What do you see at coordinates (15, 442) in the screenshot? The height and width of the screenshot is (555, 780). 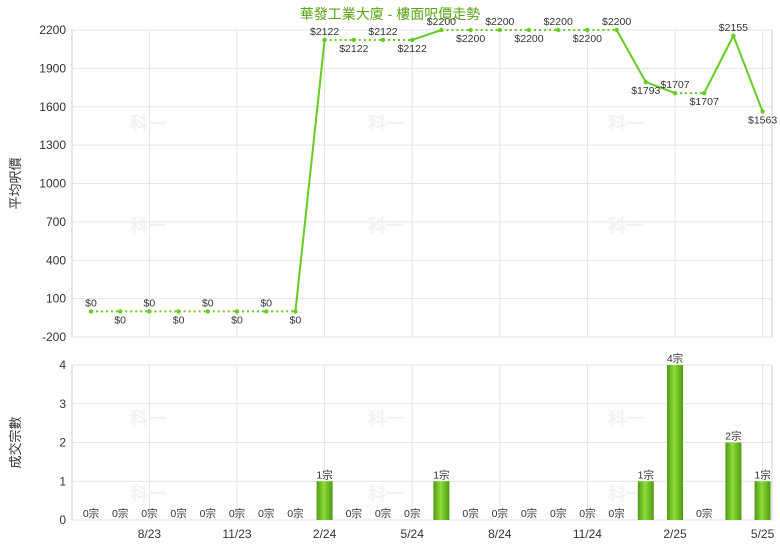 I see `volume-y-axis-label: 成交宗數` at bounding box center [15, 442].